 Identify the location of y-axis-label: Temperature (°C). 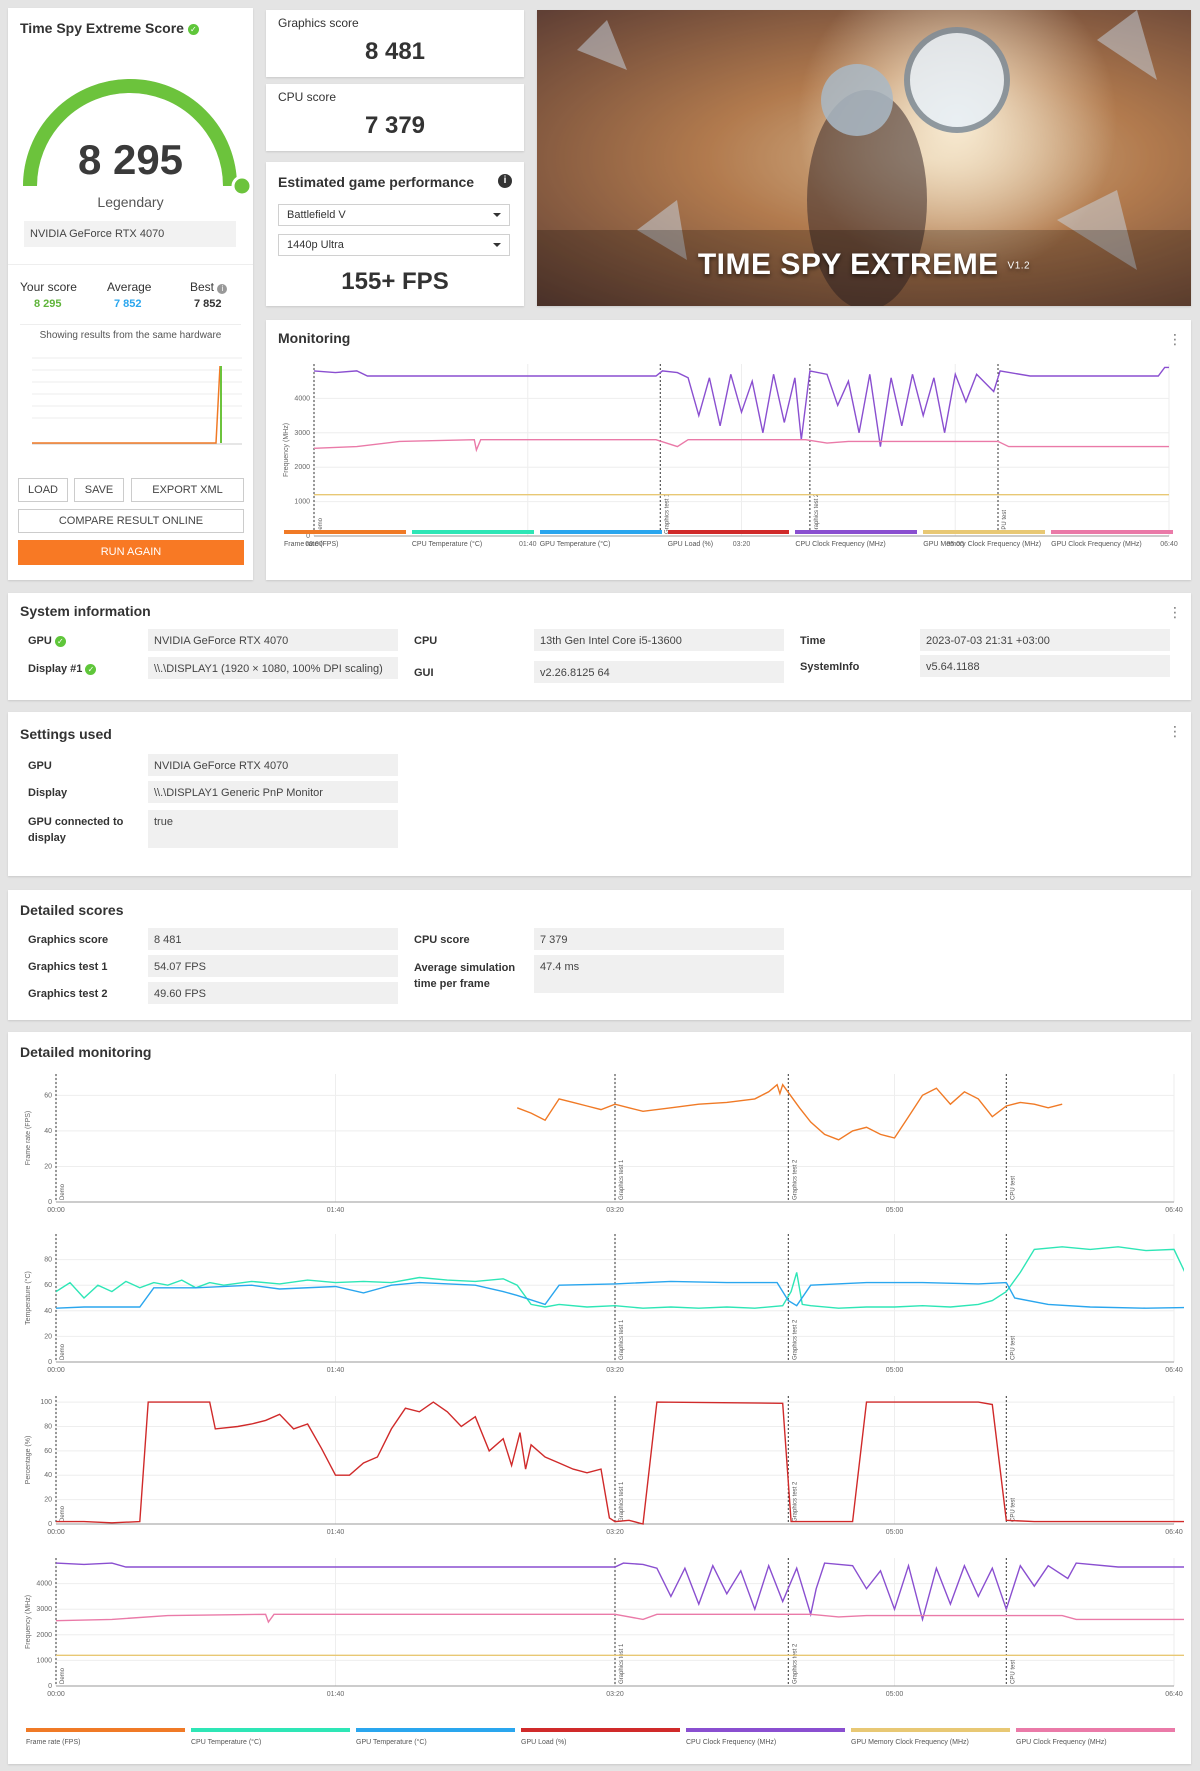
(28, 1298).